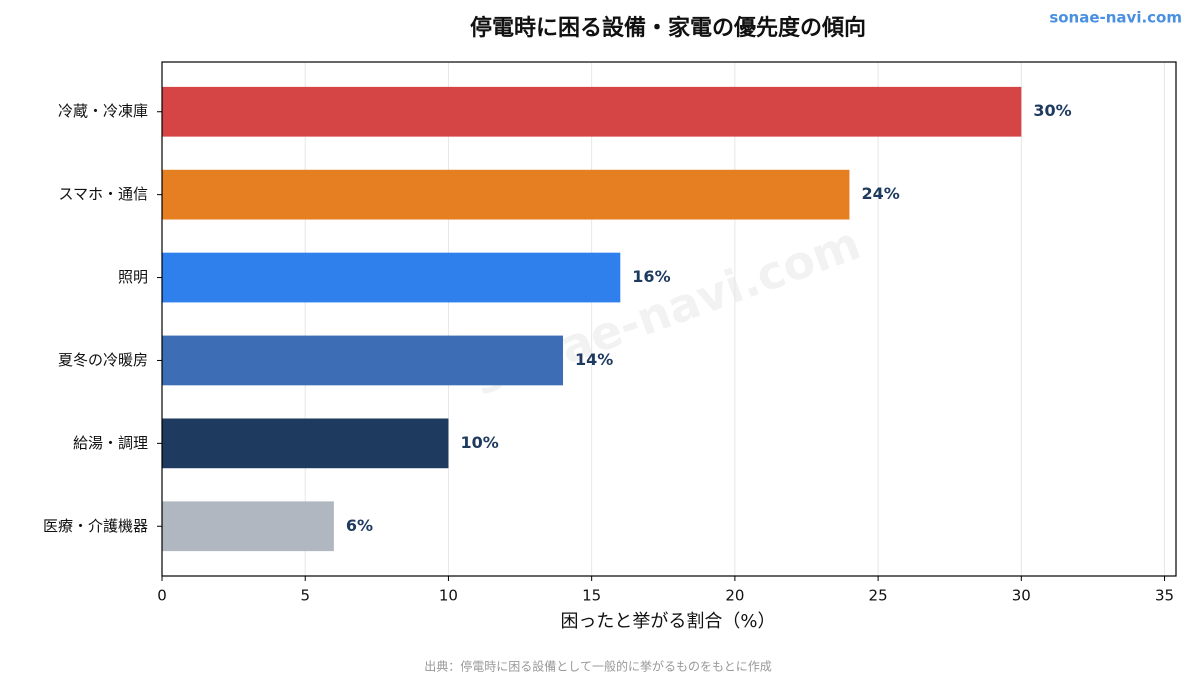 The image size is (1196, 680). Describe the element at coordinates (479, 442) in the screenshot. I see `value-label: 10%` at that location.